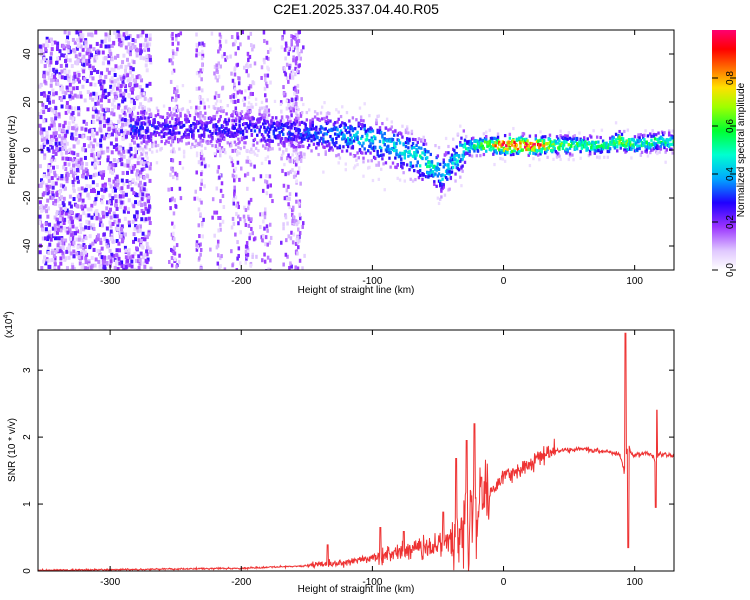 This screenshot has width=750, height=600. What do you see at coordinates (372, 281) in the screenshot?
I see `x-tick-label: -100` at bounding box center [372, 281].